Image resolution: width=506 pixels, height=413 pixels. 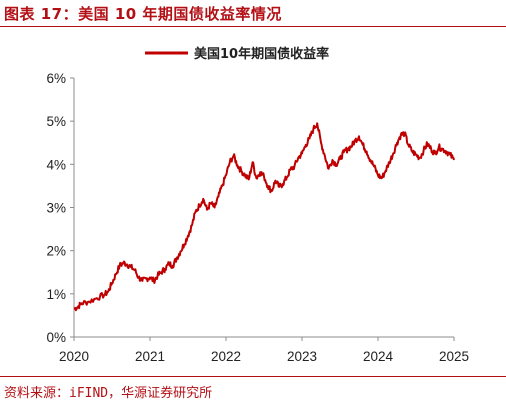 I want to click on y-tick-label: 6%, so click(x=56, y=78).